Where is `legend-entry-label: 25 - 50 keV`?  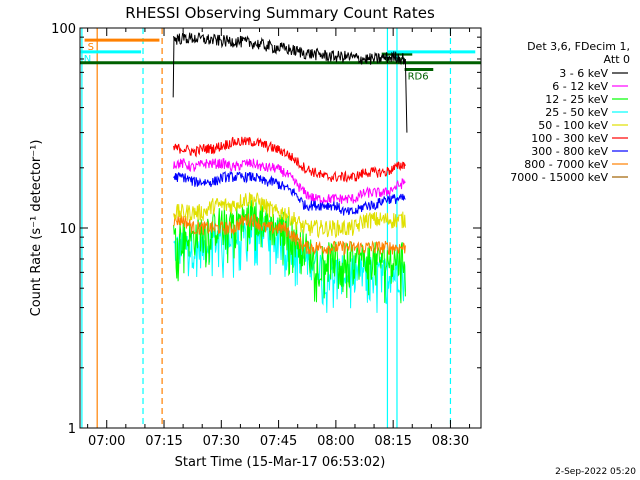 legend-entry-label: 25 - 50 keV is located at coordinates (576, 112).